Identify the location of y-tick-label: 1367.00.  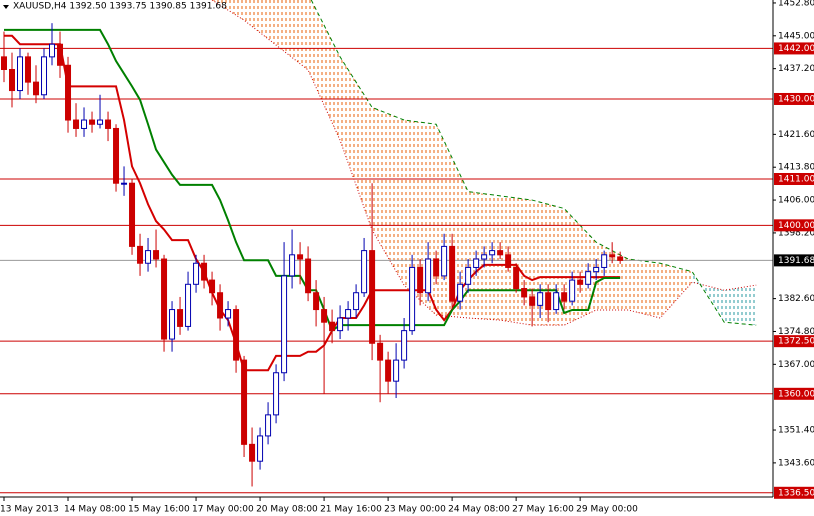
(796, 365).